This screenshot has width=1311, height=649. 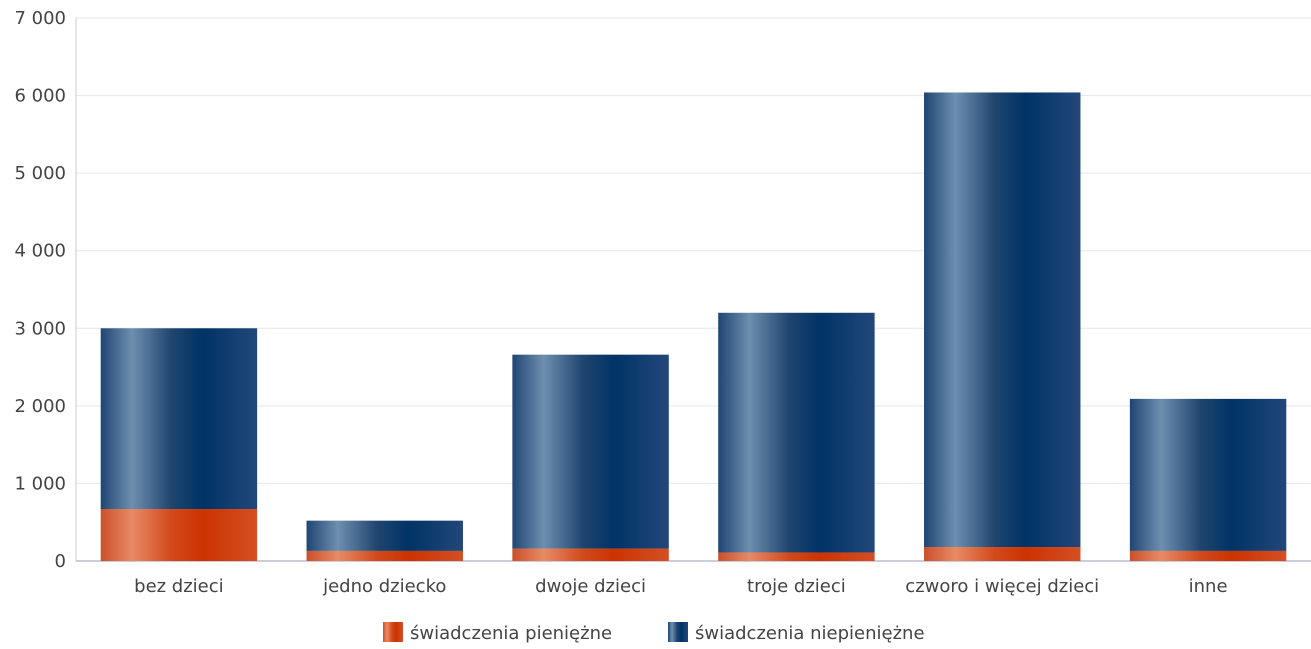 I want to click on legend-label: świadczenia niepieniężne, so click(x=810, y=633).